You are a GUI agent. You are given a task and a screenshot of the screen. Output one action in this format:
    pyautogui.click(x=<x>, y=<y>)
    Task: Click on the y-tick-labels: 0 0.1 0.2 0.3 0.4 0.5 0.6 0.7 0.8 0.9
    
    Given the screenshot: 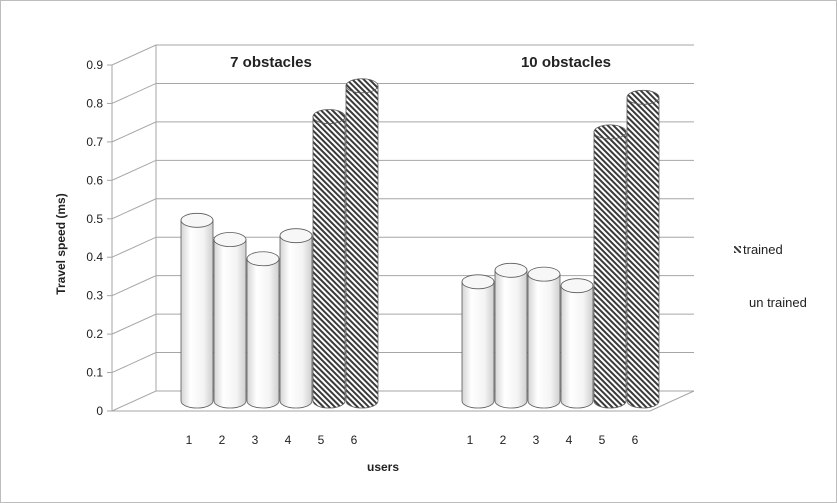 What is the action you would take?
    pyautogui.click(x=94, y=238)
    